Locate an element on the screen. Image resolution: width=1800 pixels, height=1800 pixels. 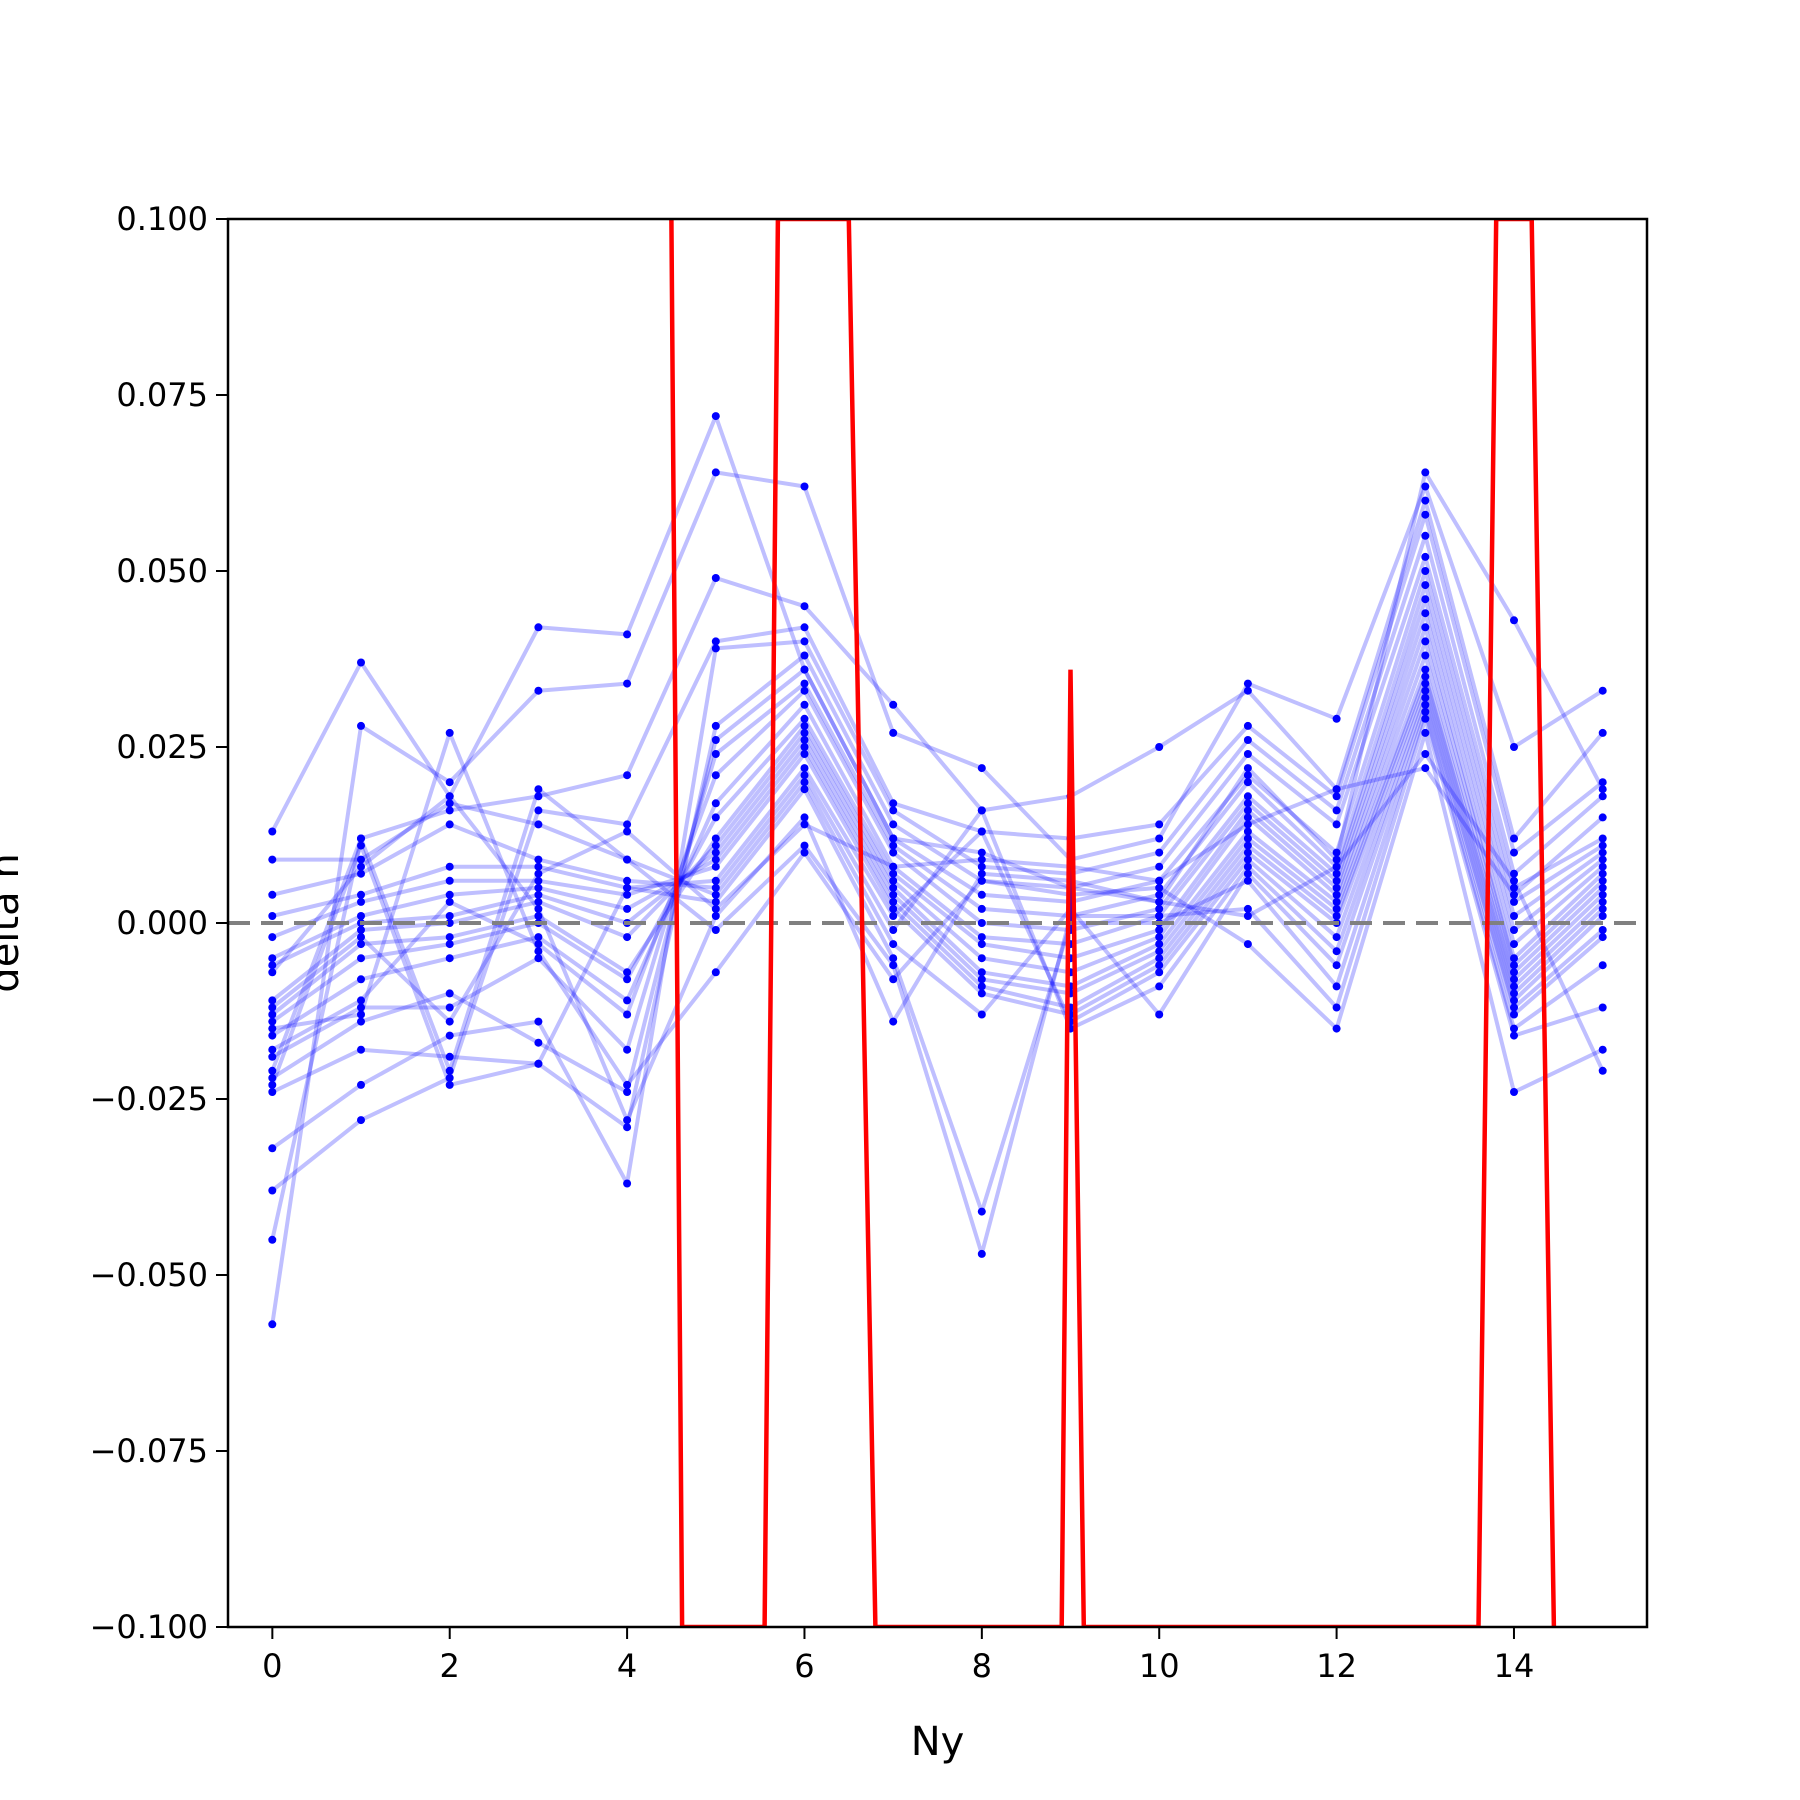
y-tick-label-0: −0.100 is located at coordinates (149, 1627).